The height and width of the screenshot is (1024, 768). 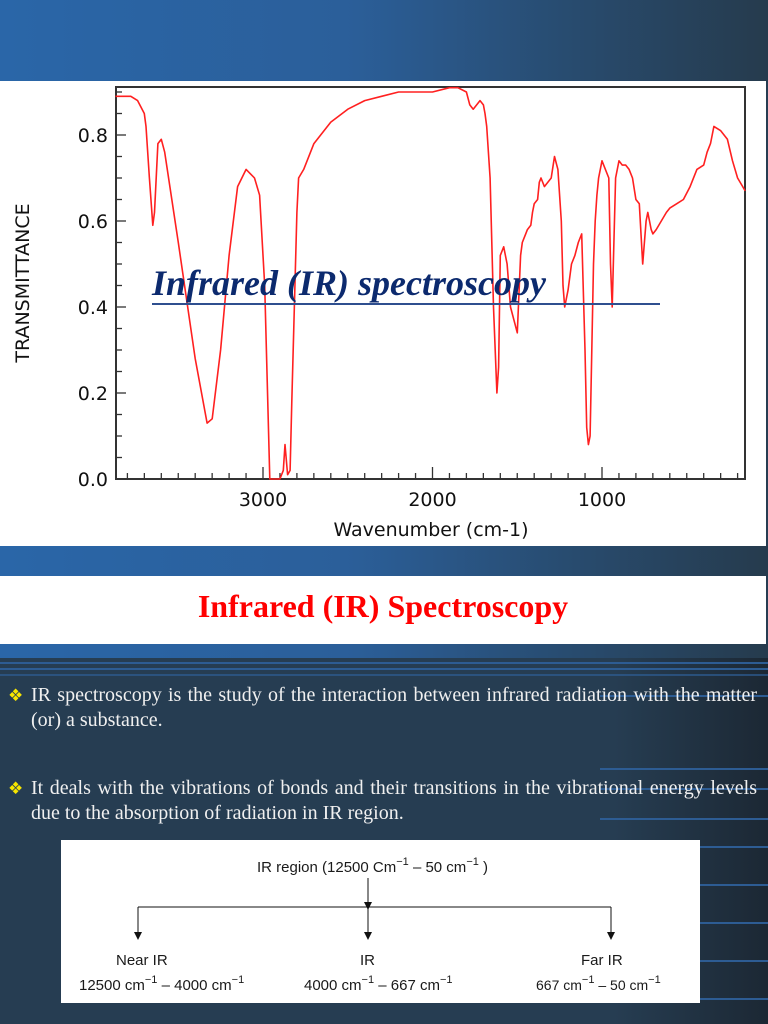 What do you see at coordinates (430, 530) in the screenshot?
I see `x-axis-label: Wavenumber (cm-1)` at bounding box center [430, 530].